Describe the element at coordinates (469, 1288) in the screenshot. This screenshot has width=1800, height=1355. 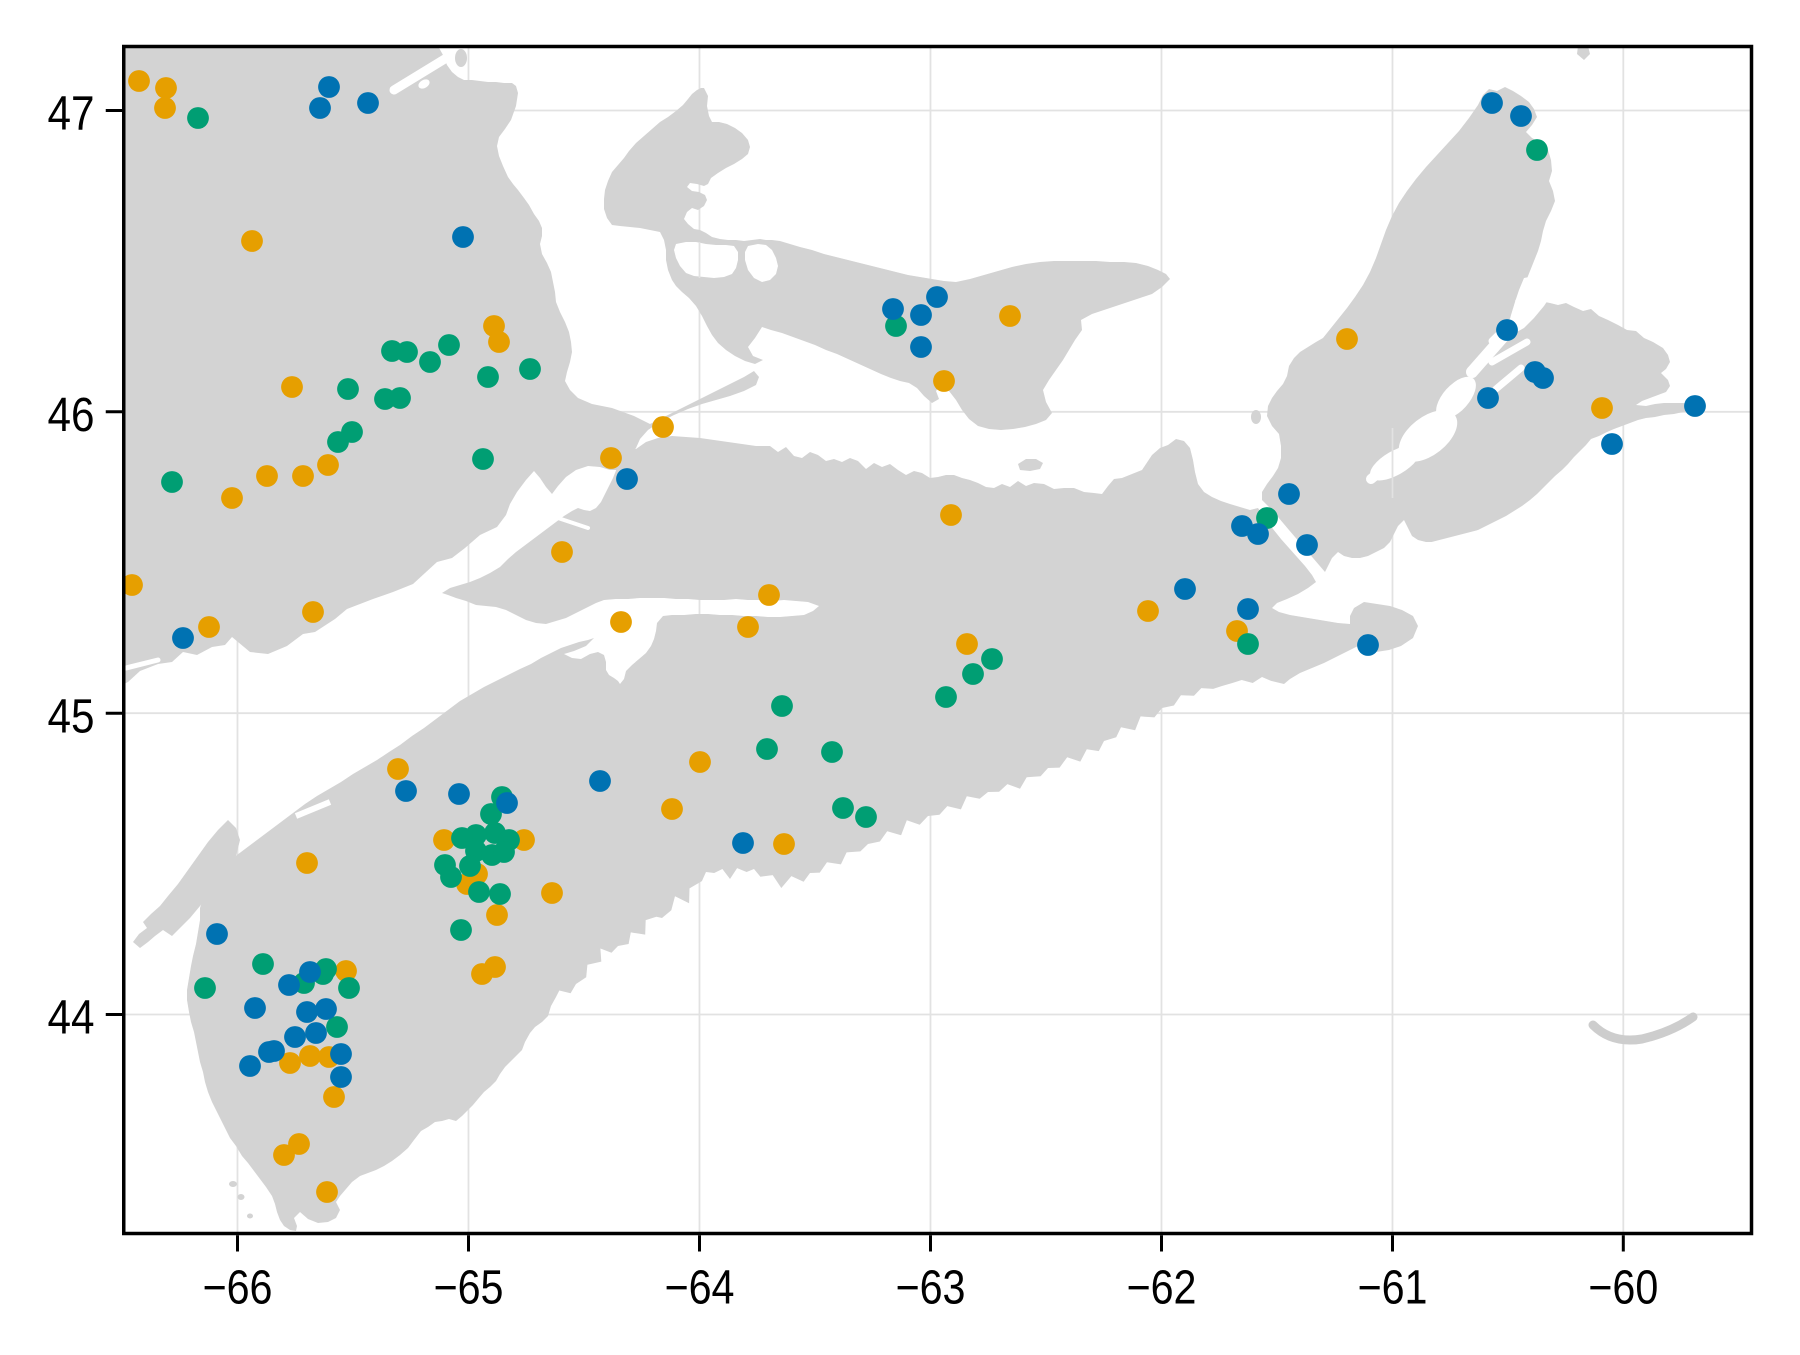
I see `svg-text: −65` at that location.